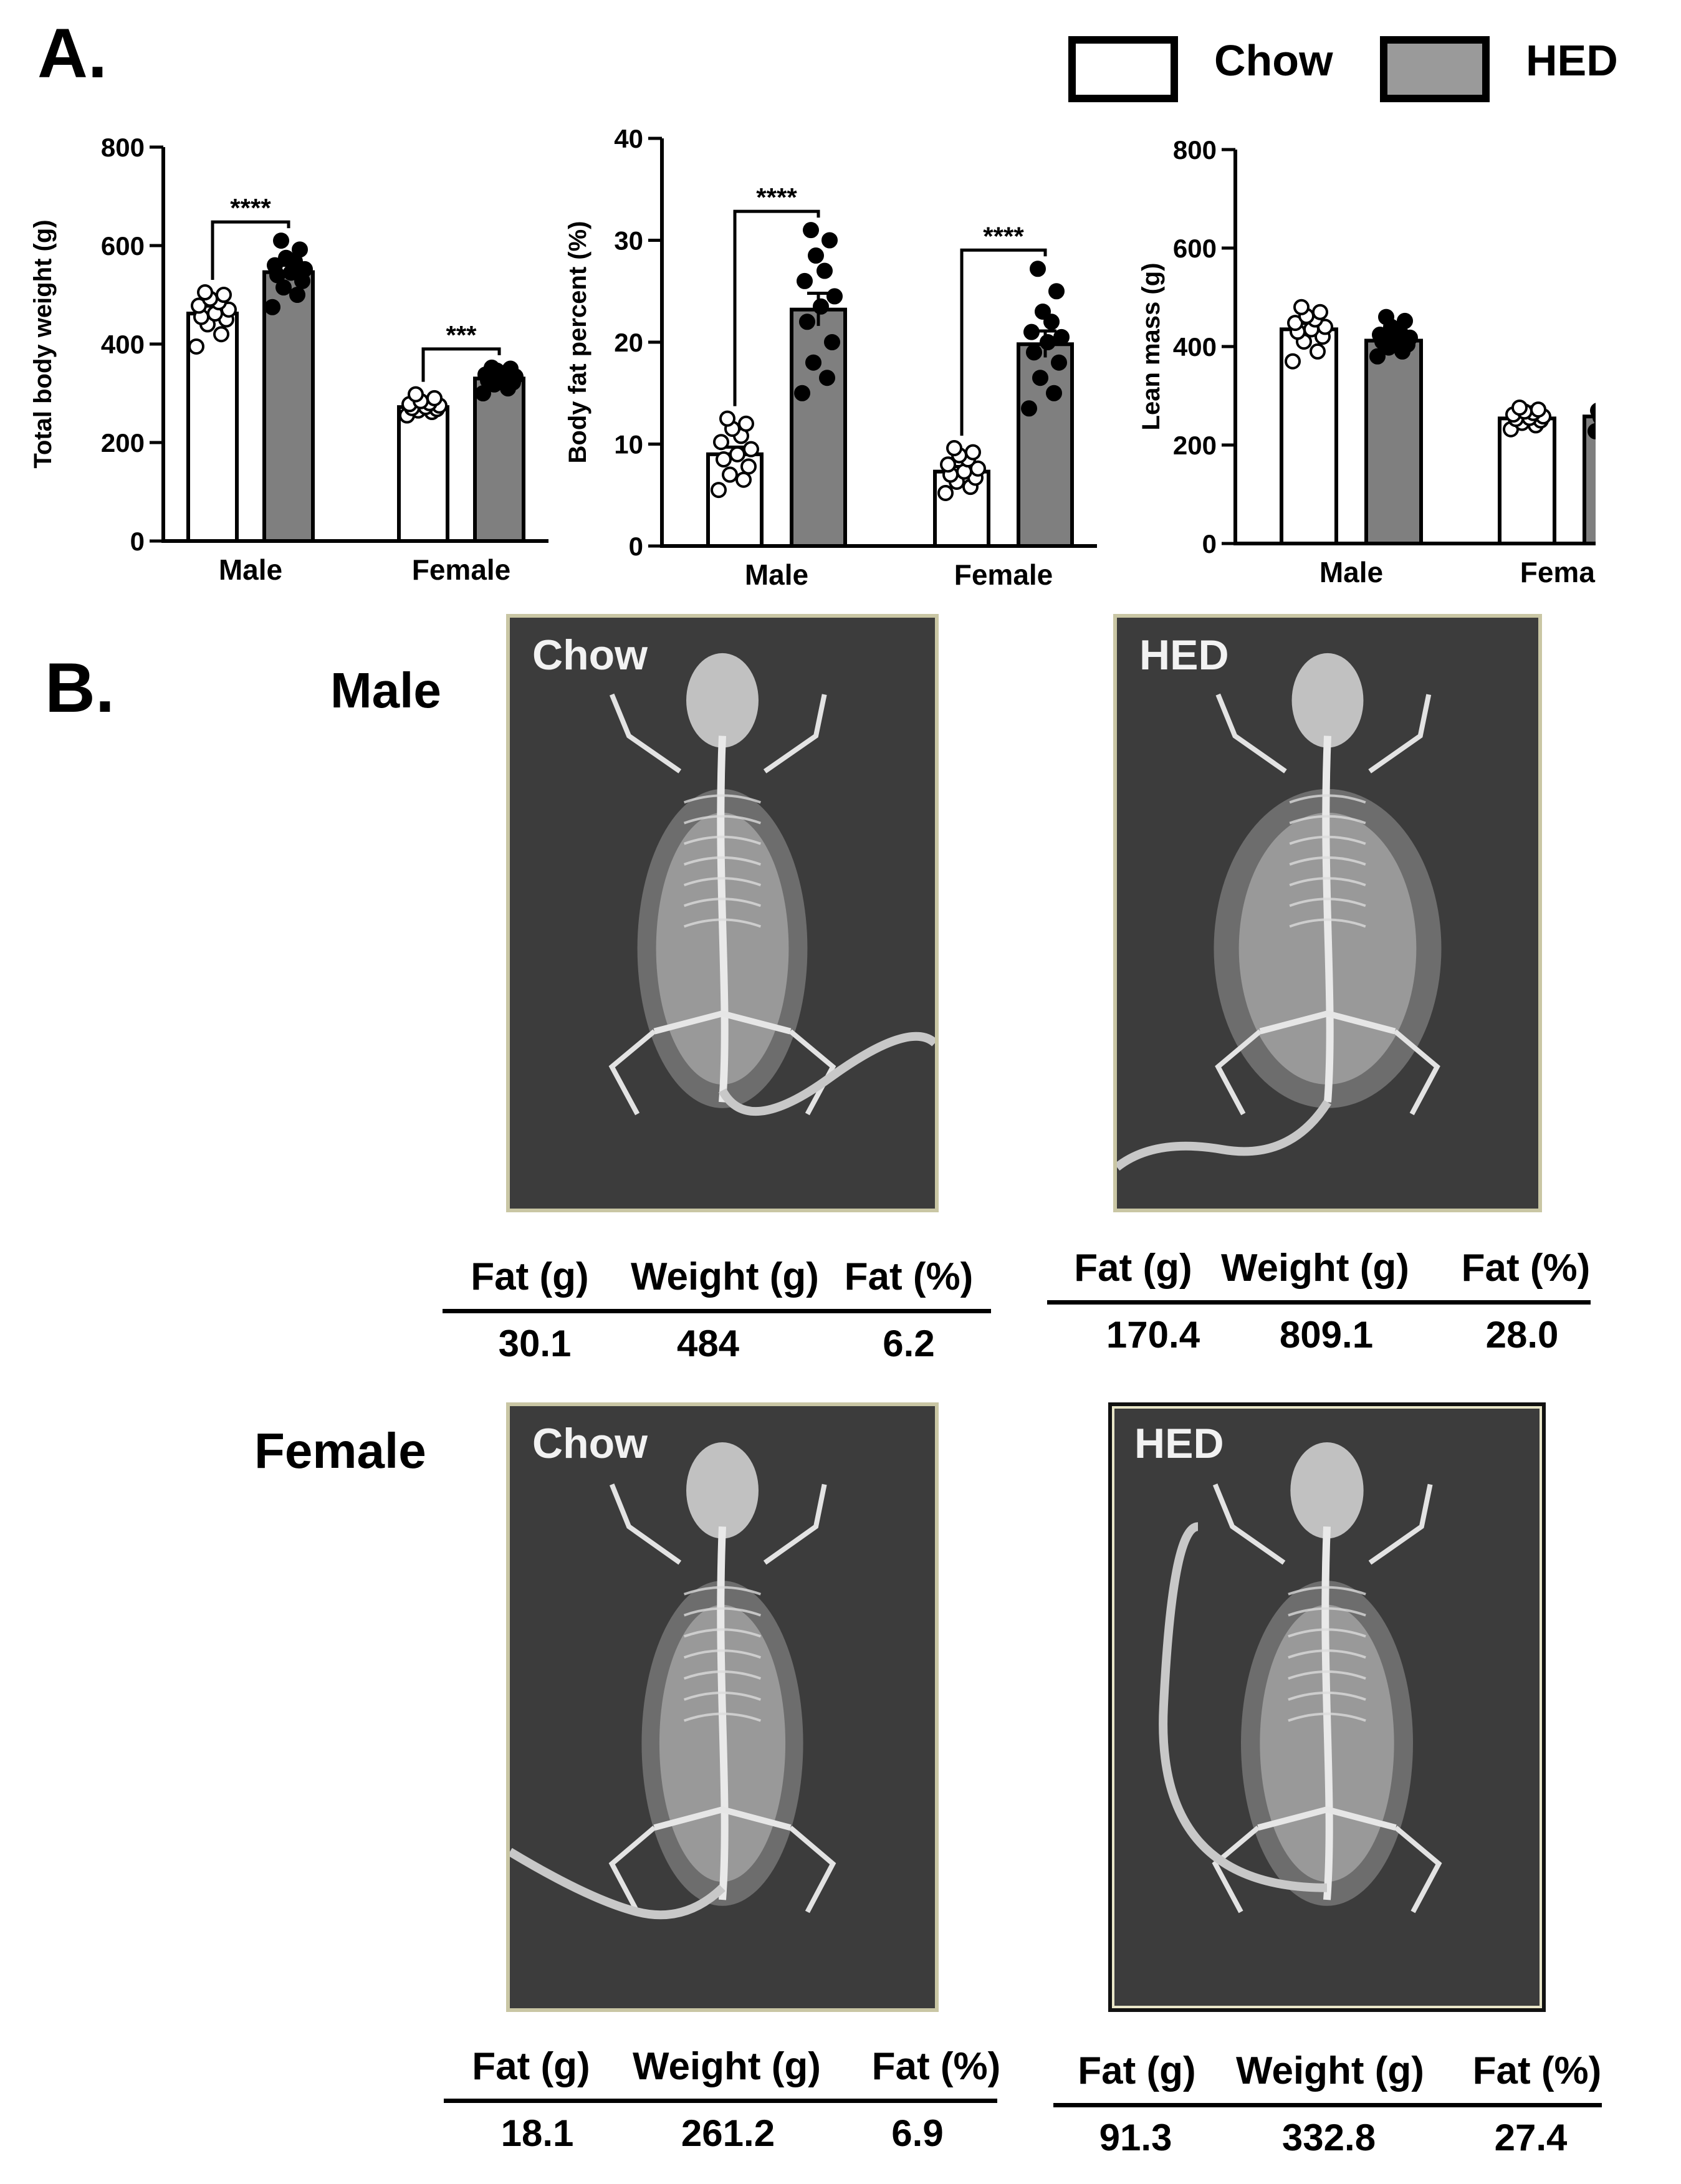  What do you see at coordinates (909, 1343) in the screenshot?
I see `stats-value-fat-pct: 6.2` at bounding box center [909, 1343].